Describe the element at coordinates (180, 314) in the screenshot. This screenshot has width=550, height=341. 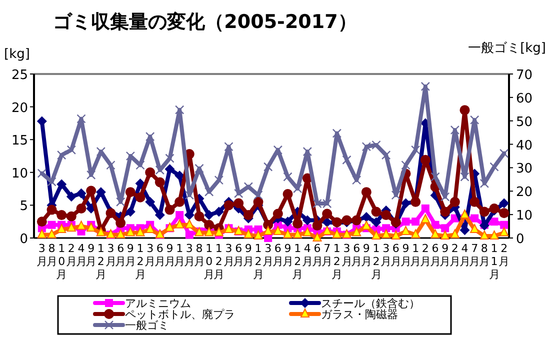
I see `legend-label: ペットボトル、廃プラ` at that location.